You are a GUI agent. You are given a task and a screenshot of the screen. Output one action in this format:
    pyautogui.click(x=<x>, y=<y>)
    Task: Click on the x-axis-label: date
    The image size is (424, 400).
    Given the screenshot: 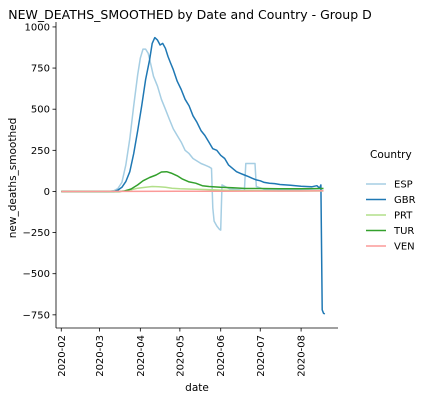 What is the action you would take?
    pyautogui.click(x=197, y=388)
    